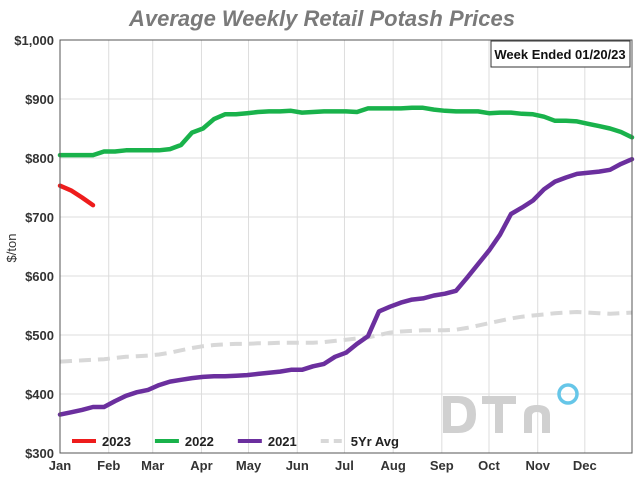  I want to click on x-tick-label: Nov, so click(537, 465).